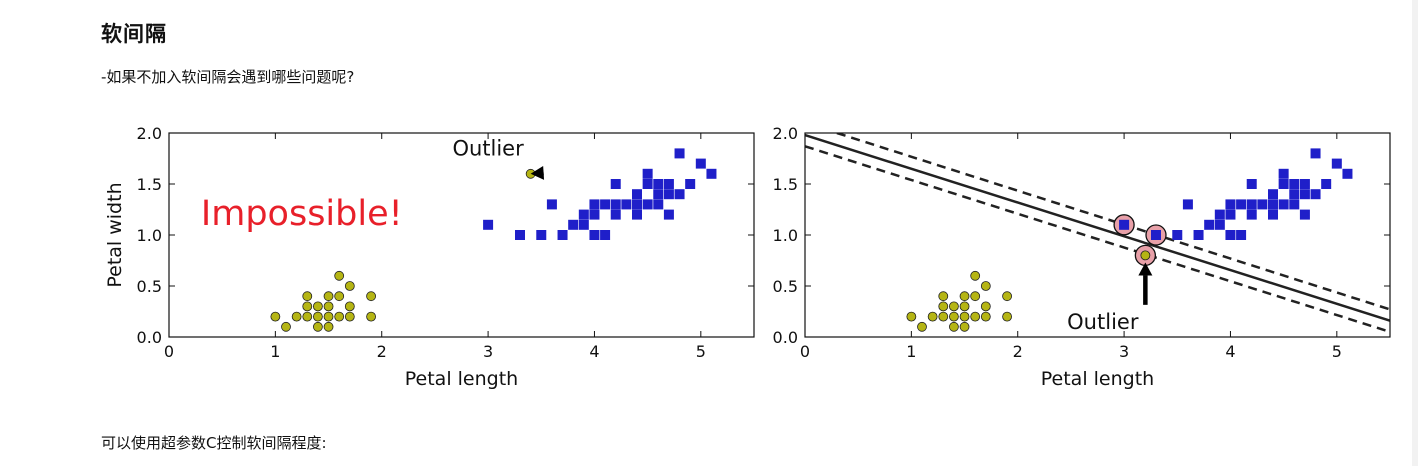 The width and height of the screenshot is (1420, 466). Describe the element at coordinates (1124, 351) in the screenshot. I see `x-tick-label: 3` at that location.